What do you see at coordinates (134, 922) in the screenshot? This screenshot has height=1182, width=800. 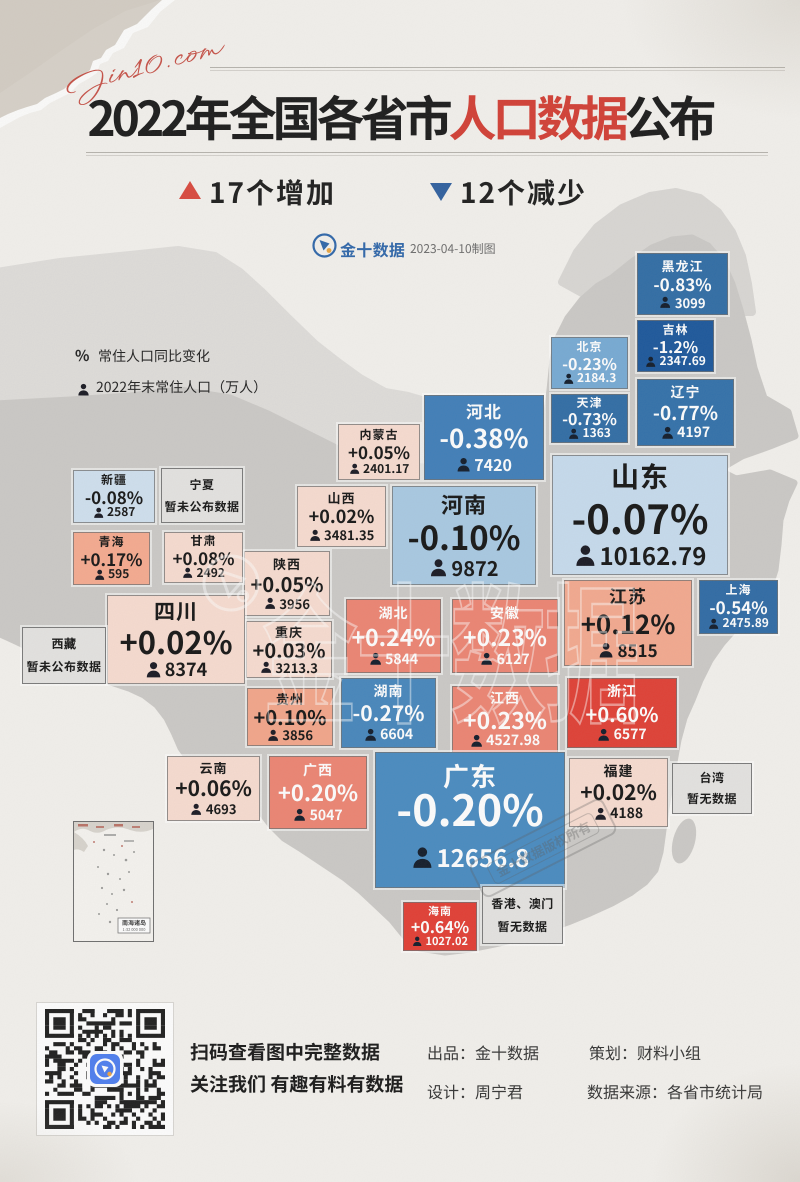 I see `svg-text: 南海诸岛` at bounding box center [134, 922].